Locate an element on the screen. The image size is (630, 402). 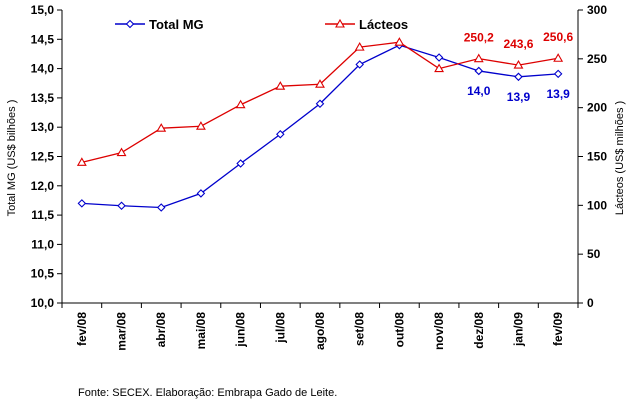
left-tick-label: 12,5 is located at coordinates (43, 157).